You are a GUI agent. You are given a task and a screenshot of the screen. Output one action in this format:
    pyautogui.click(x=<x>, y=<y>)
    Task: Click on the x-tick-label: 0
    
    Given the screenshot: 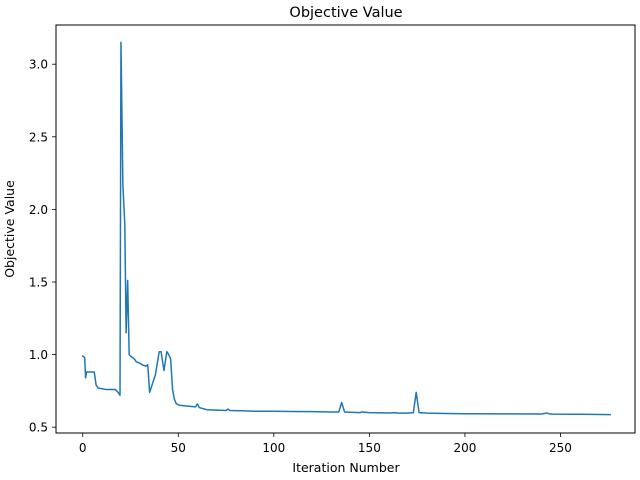 What is the action you would take?
    pyautogui.click(x=83, y=448)
    